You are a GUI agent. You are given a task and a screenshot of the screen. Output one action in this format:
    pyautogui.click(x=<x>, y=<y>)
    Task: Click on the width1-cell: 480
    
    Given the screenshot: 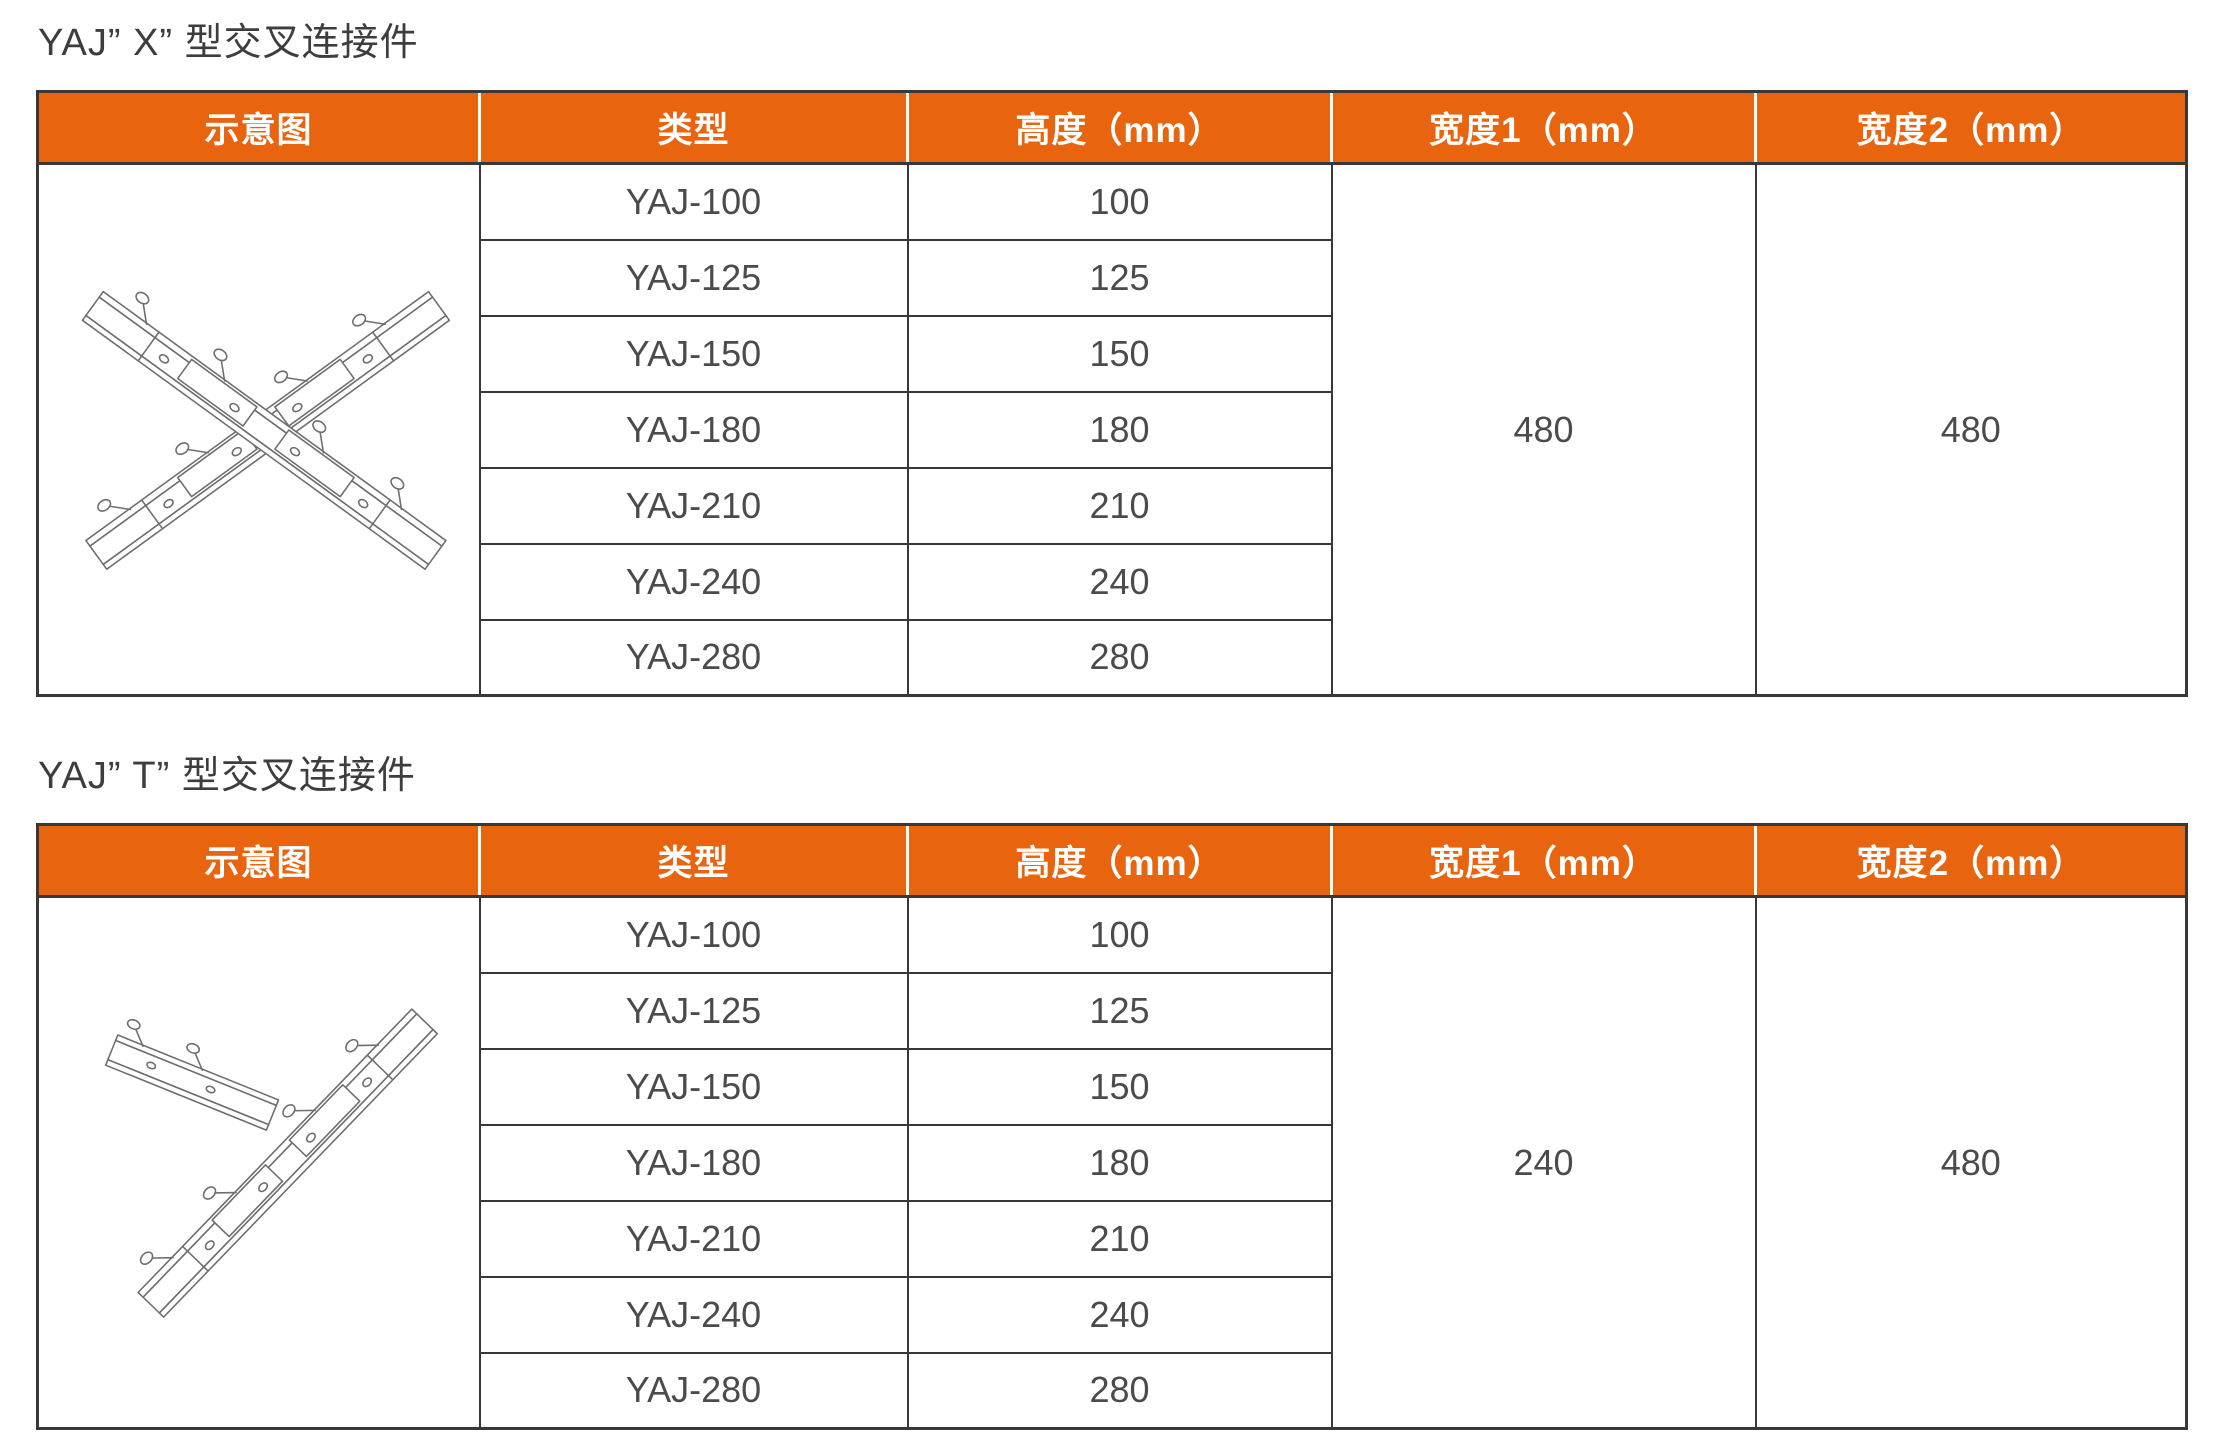 What is the action you would take?
    pyautogui.click(x=1543, y=429)
    